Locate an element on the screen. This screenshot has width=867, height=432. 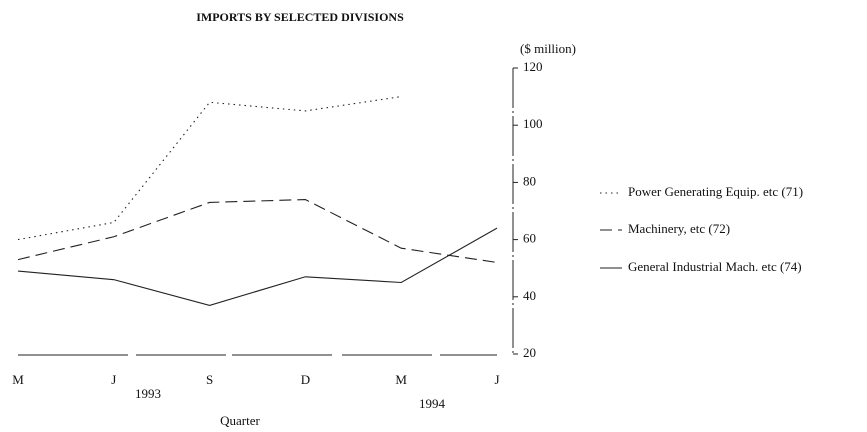
y-tick-label: 100 is located at coordinates (533, 123).